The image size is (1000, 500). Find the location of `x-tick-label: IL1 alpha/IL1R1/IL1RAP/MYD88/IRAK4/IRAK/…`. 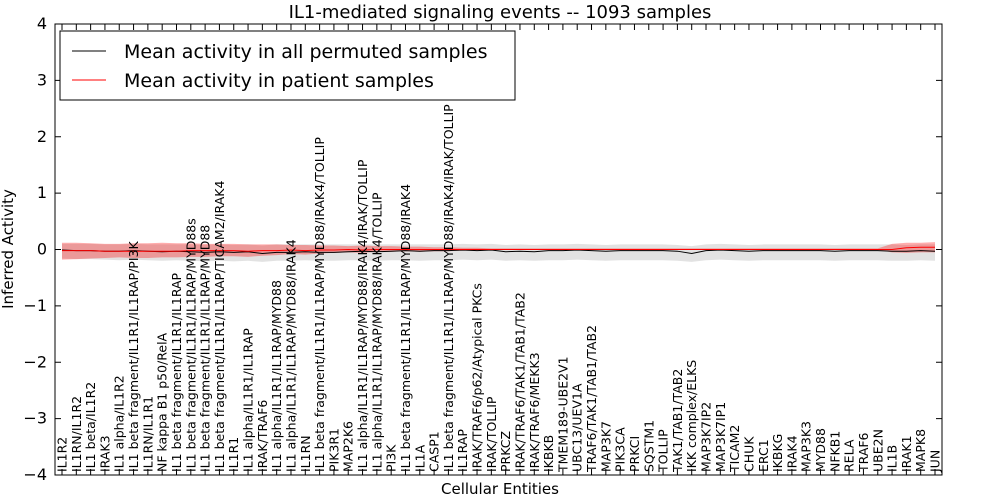

x-tick-label: IL1 alpha/IL1R1/IL1RAP/MYD88/IRAK4/IRAK/… is located at coordinates (362, 315).